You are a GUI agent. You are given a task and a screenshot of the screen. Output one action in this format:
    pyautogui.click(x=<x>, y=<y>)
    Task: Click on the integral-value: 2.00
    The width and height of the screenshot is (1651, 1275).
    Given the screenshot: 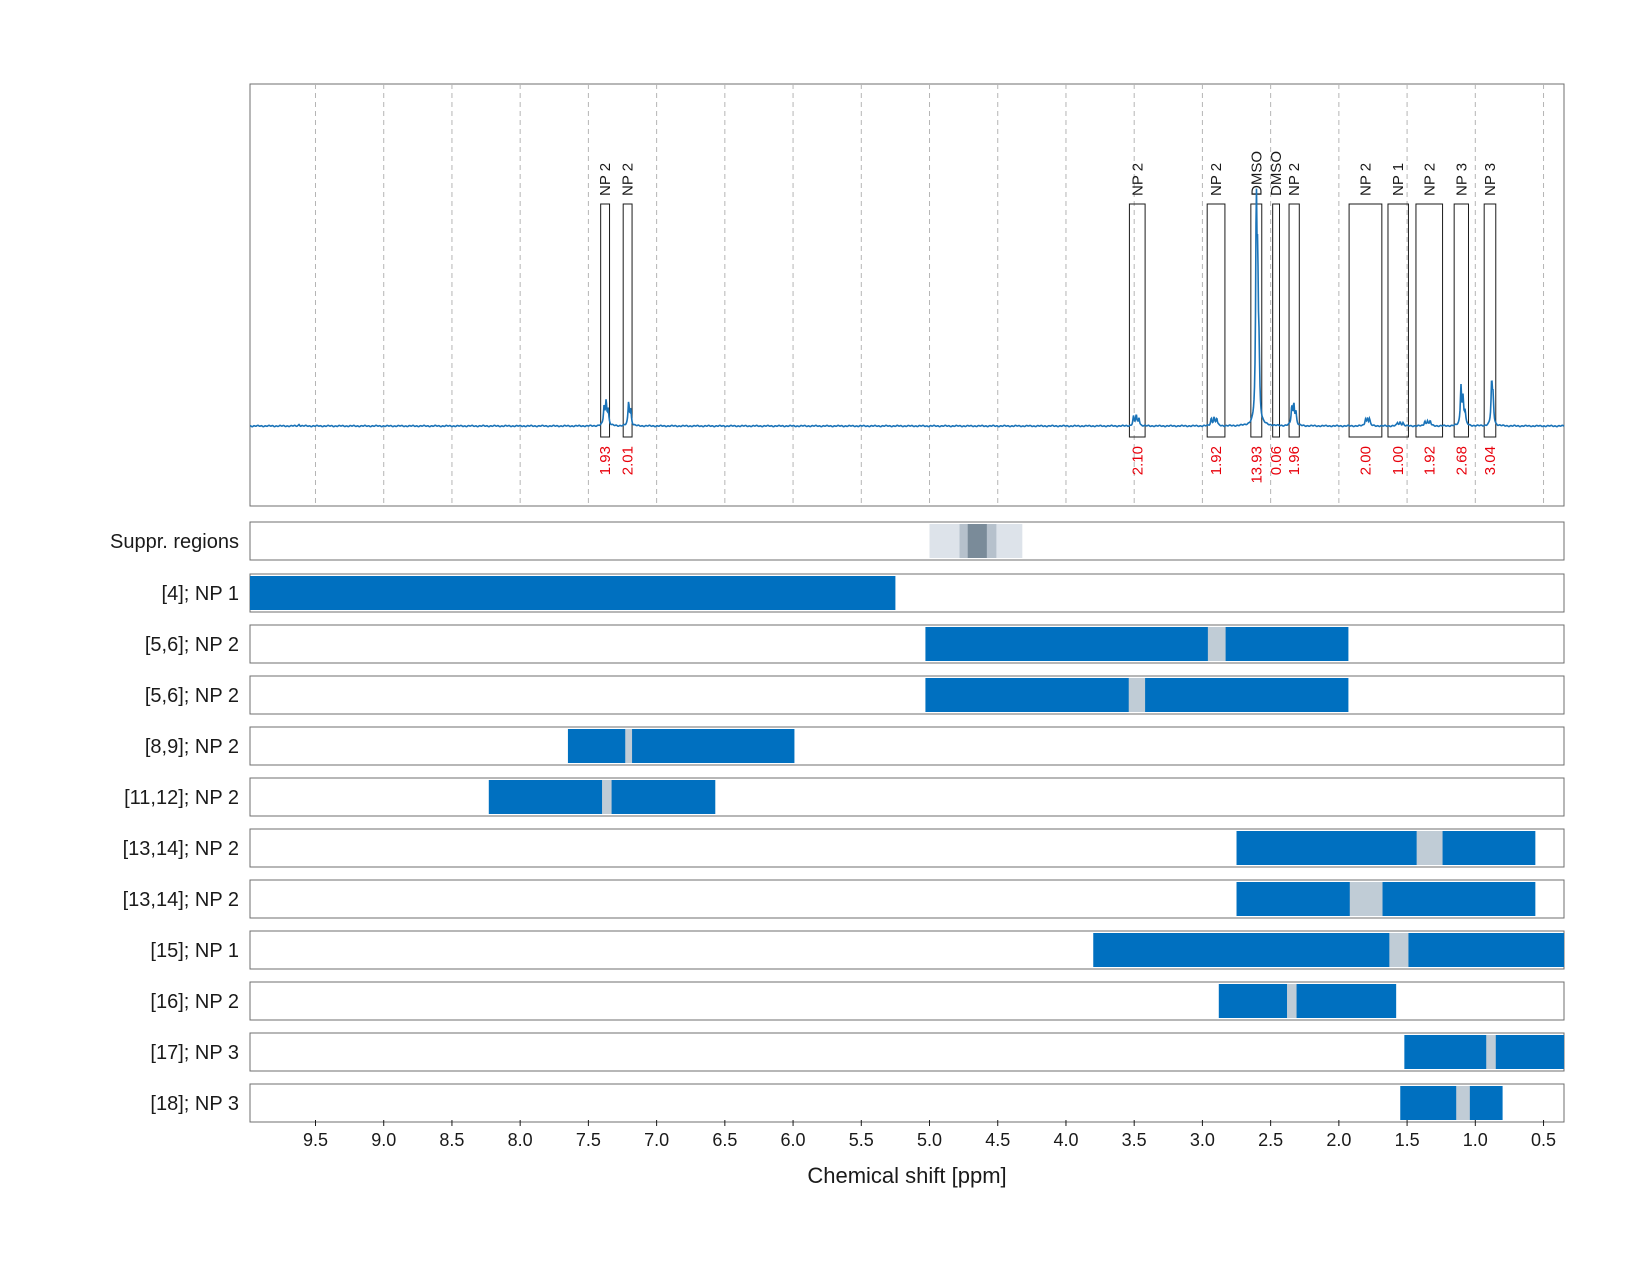 What is the action you would take?
    pyautogui.click(x=1365, y=460)
    